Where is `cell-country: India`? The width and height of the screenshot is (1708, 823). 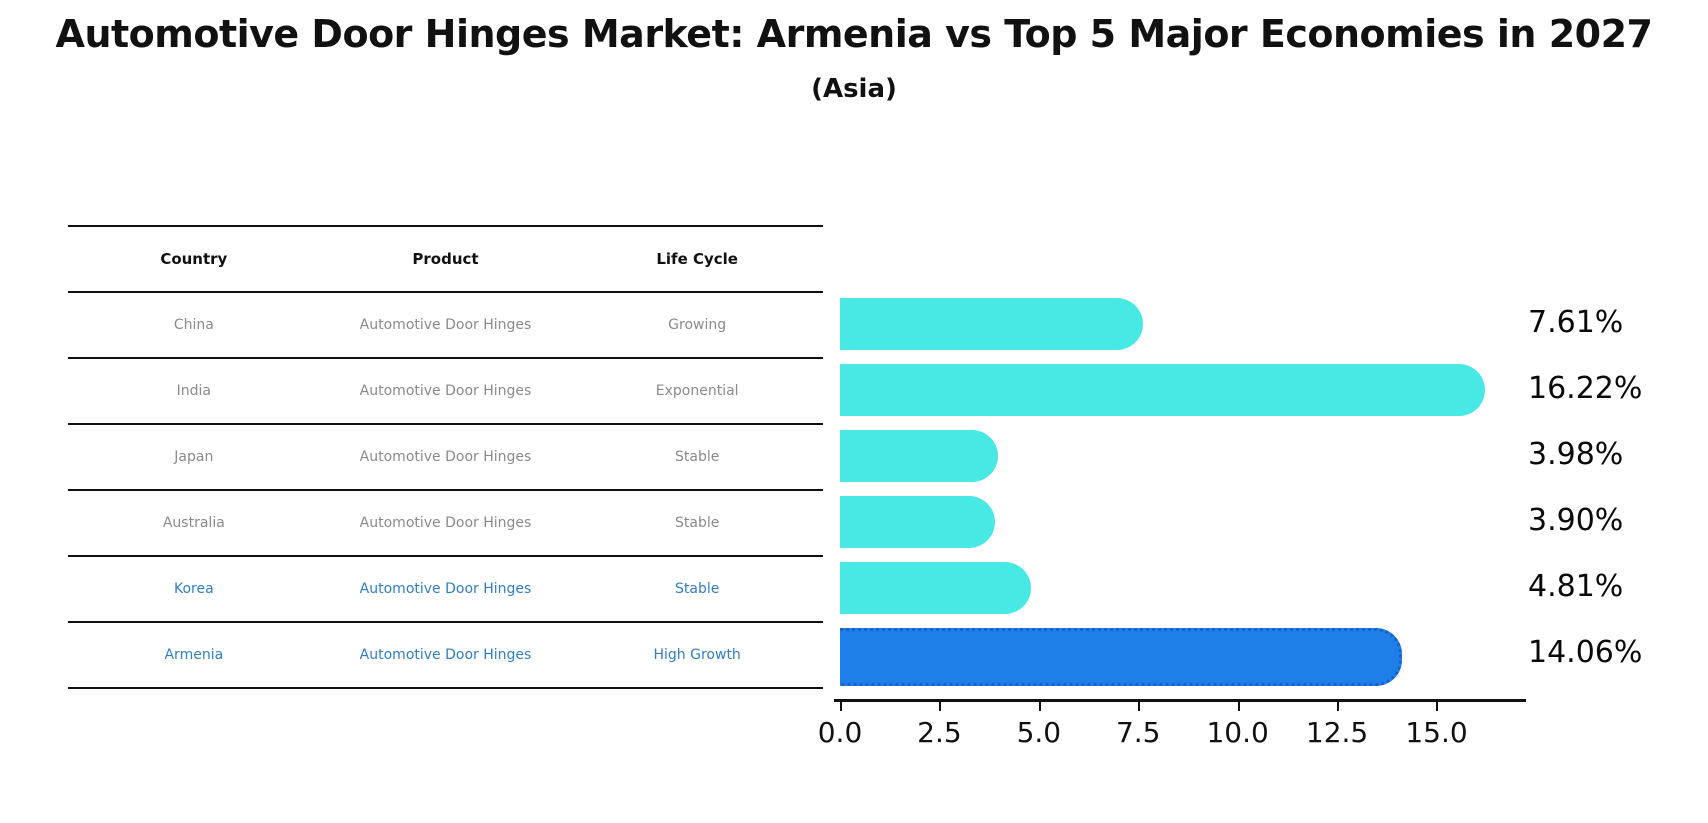 cell-country: India is located at coordinates (193, 391).